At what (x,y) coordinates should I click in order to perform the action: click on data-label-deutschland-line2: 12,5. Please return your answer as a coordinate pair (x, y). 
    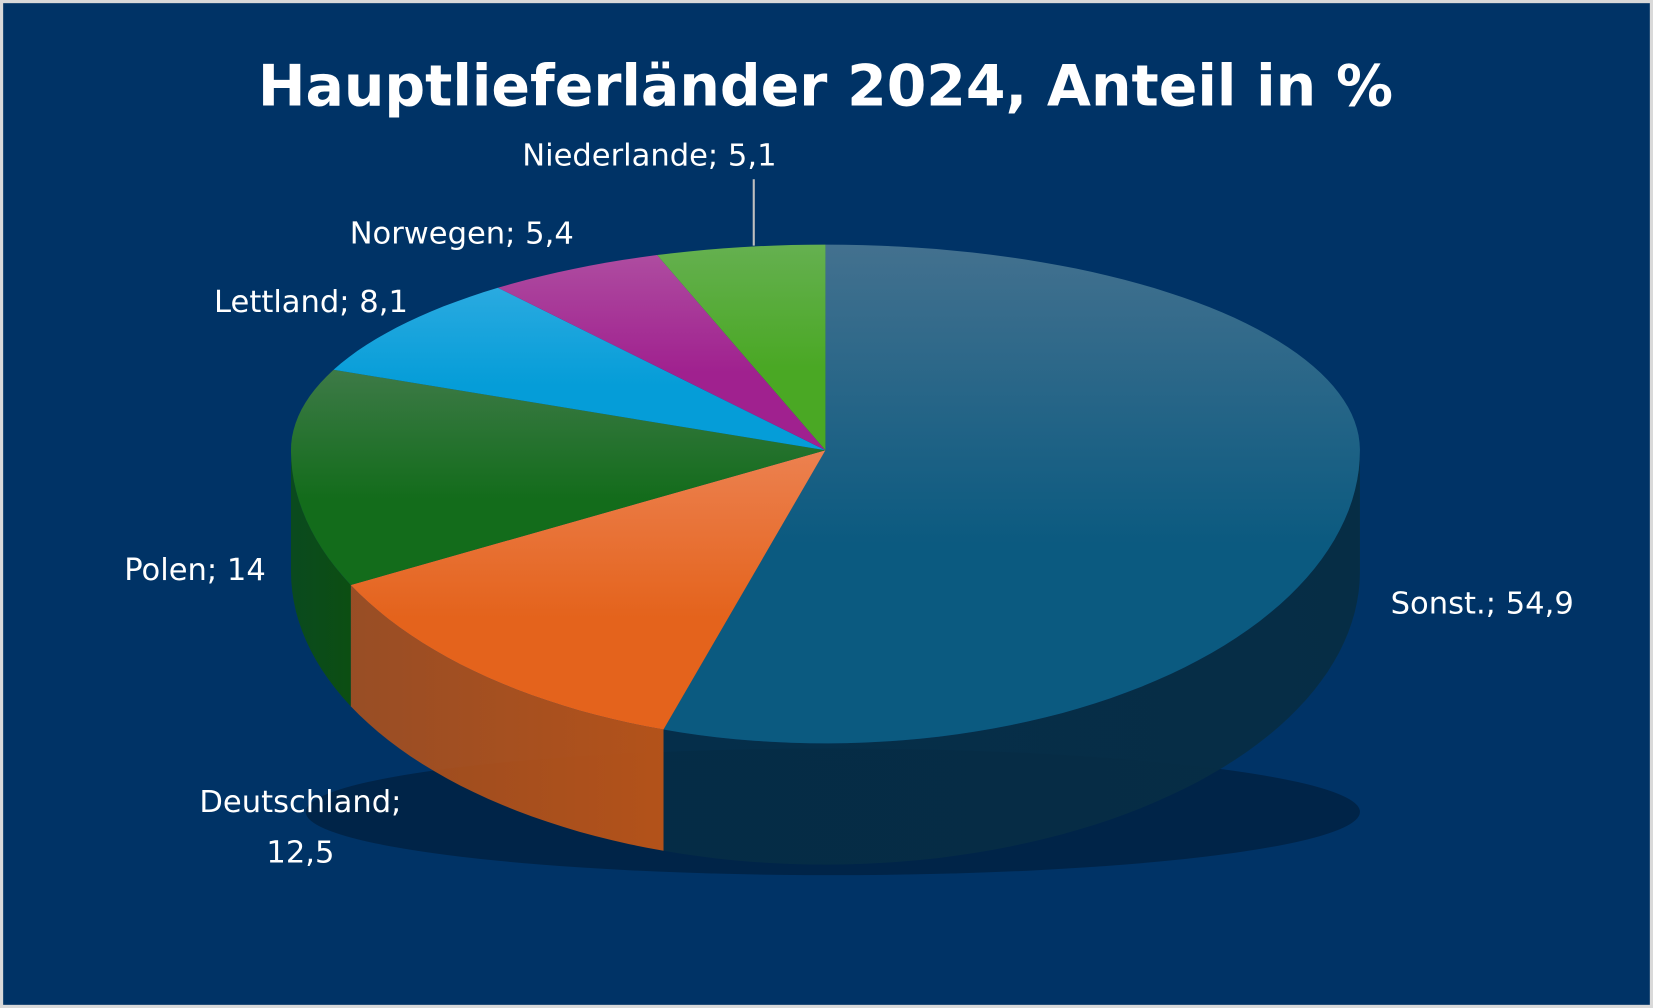
    Looking at the image, I should click on (300, 852).